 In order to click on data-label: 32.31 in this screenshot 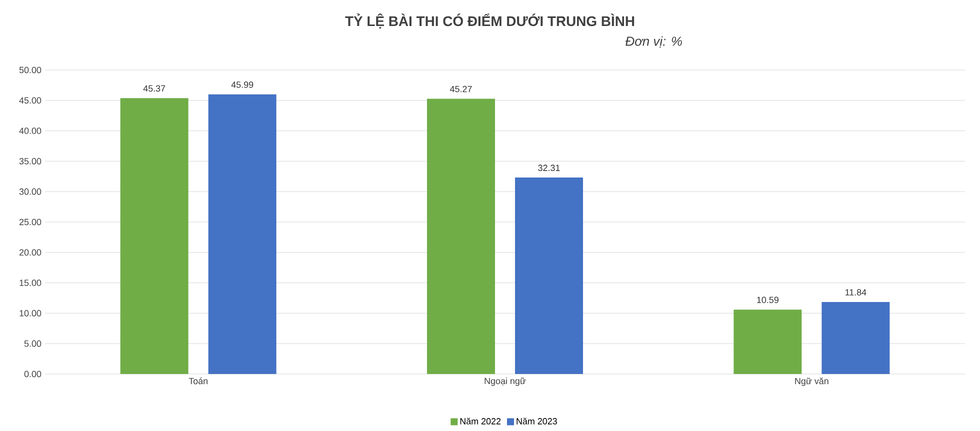, I will do `click(549, 168)`.